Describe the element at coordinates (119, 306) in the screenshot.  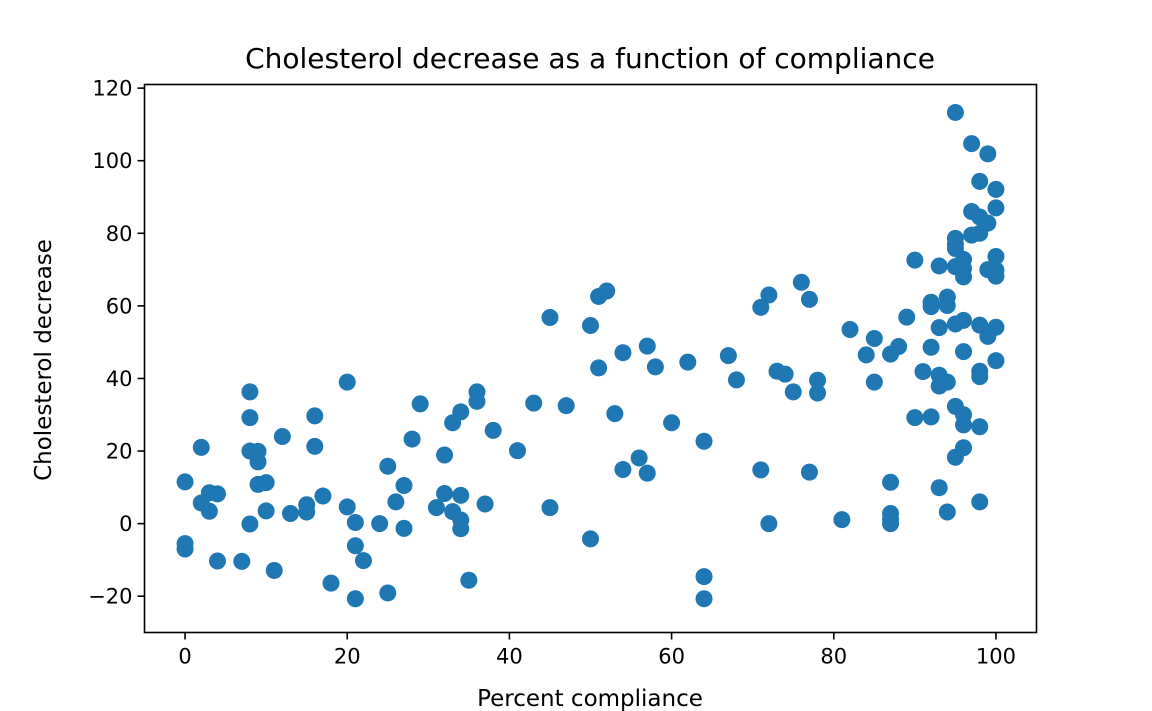
I see `y-tick-label: 60` at that location.